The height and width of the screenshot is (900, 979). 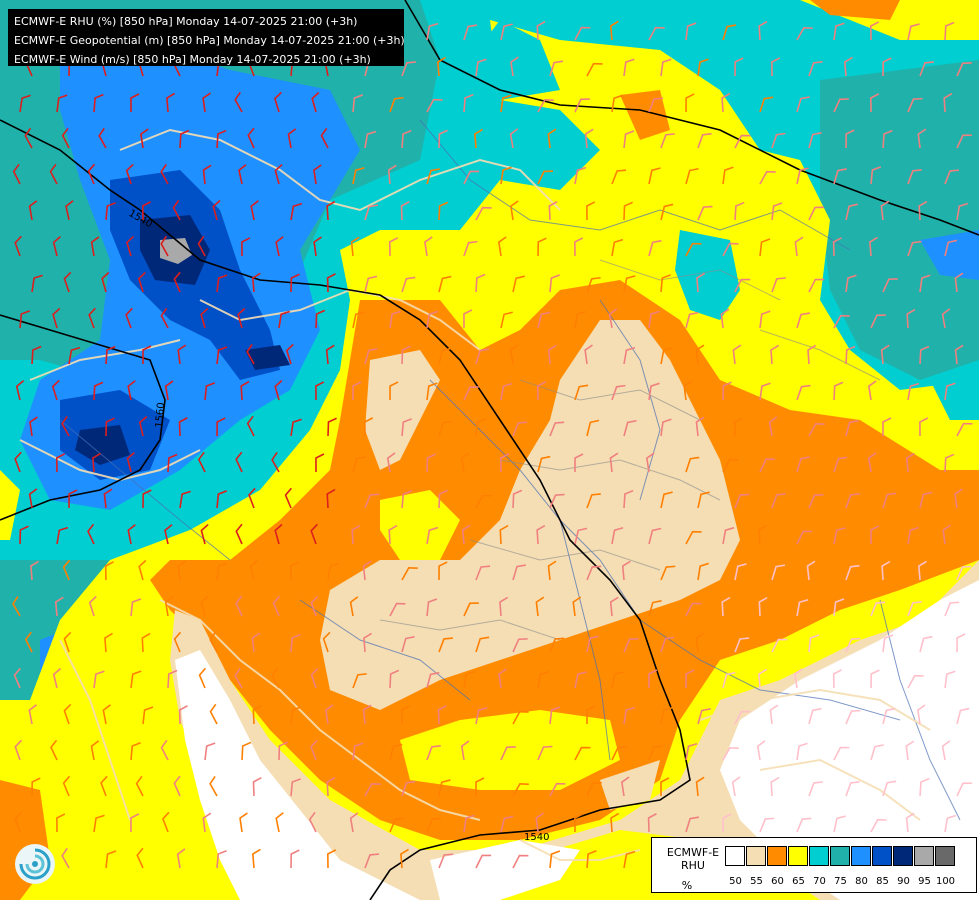 I want to click on ecmwf-logo-icon, so click(x=35, y=864).